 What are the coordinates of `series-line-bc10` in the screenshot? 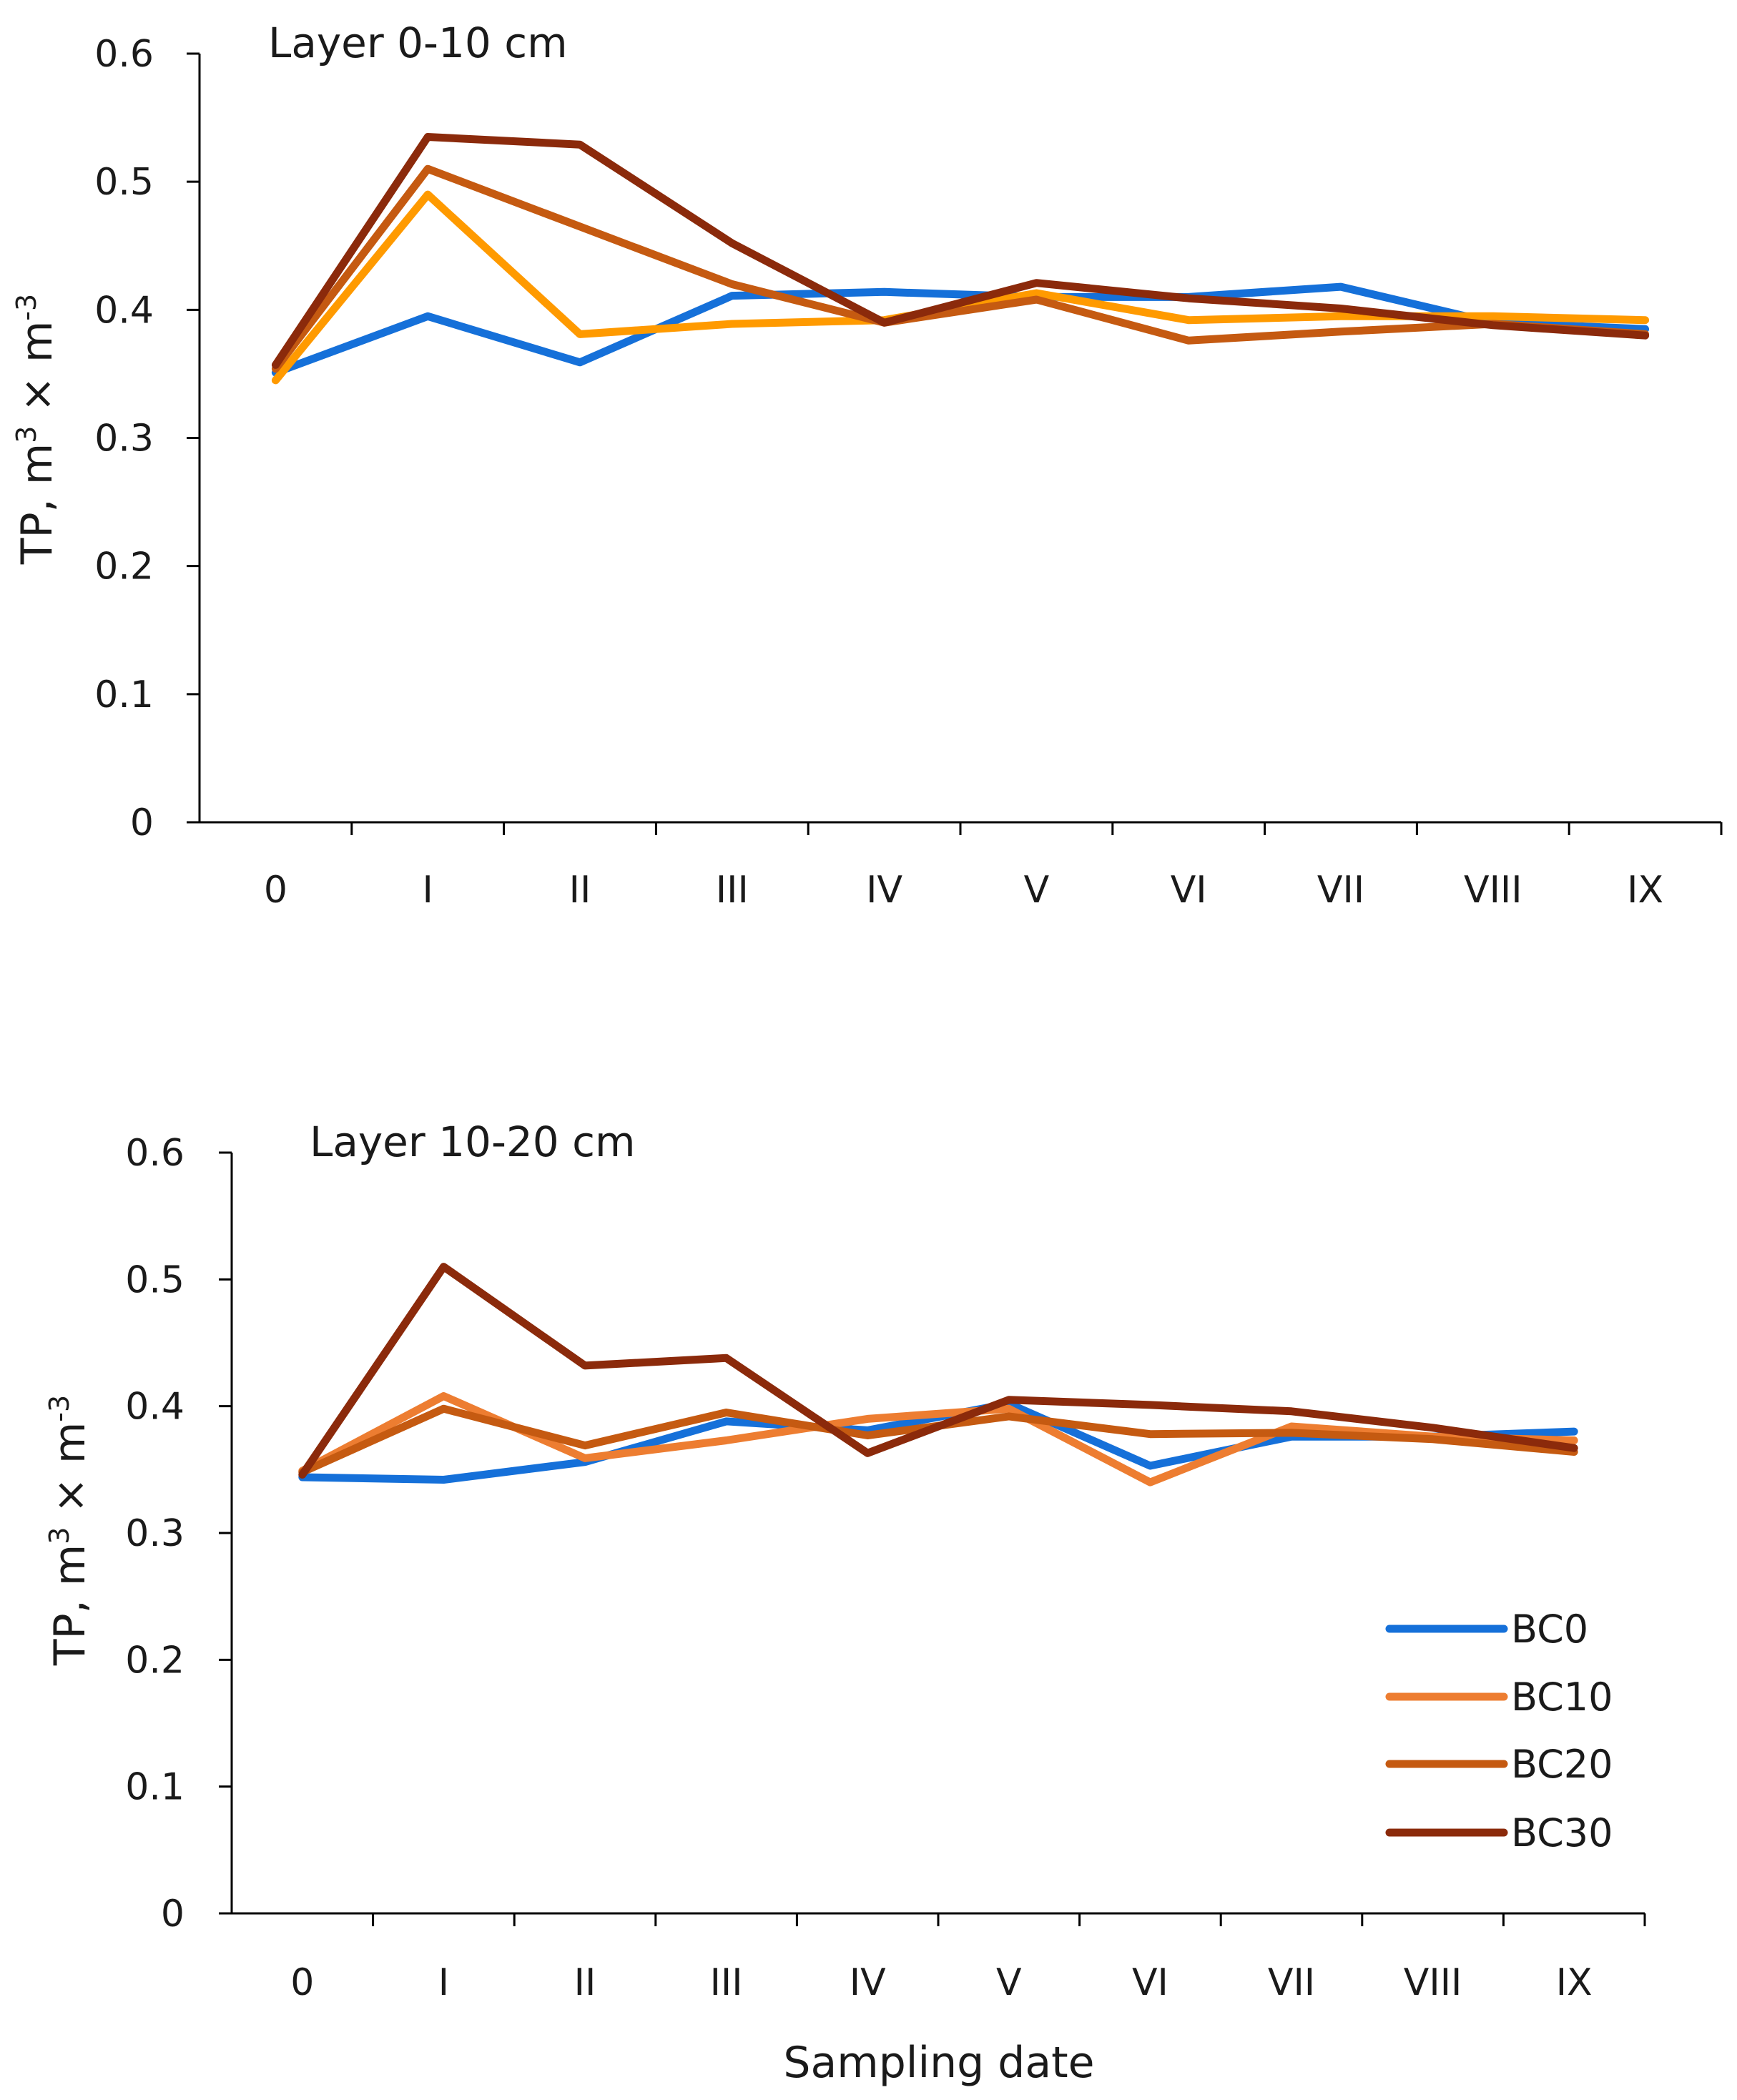 It's located at (960, 287).